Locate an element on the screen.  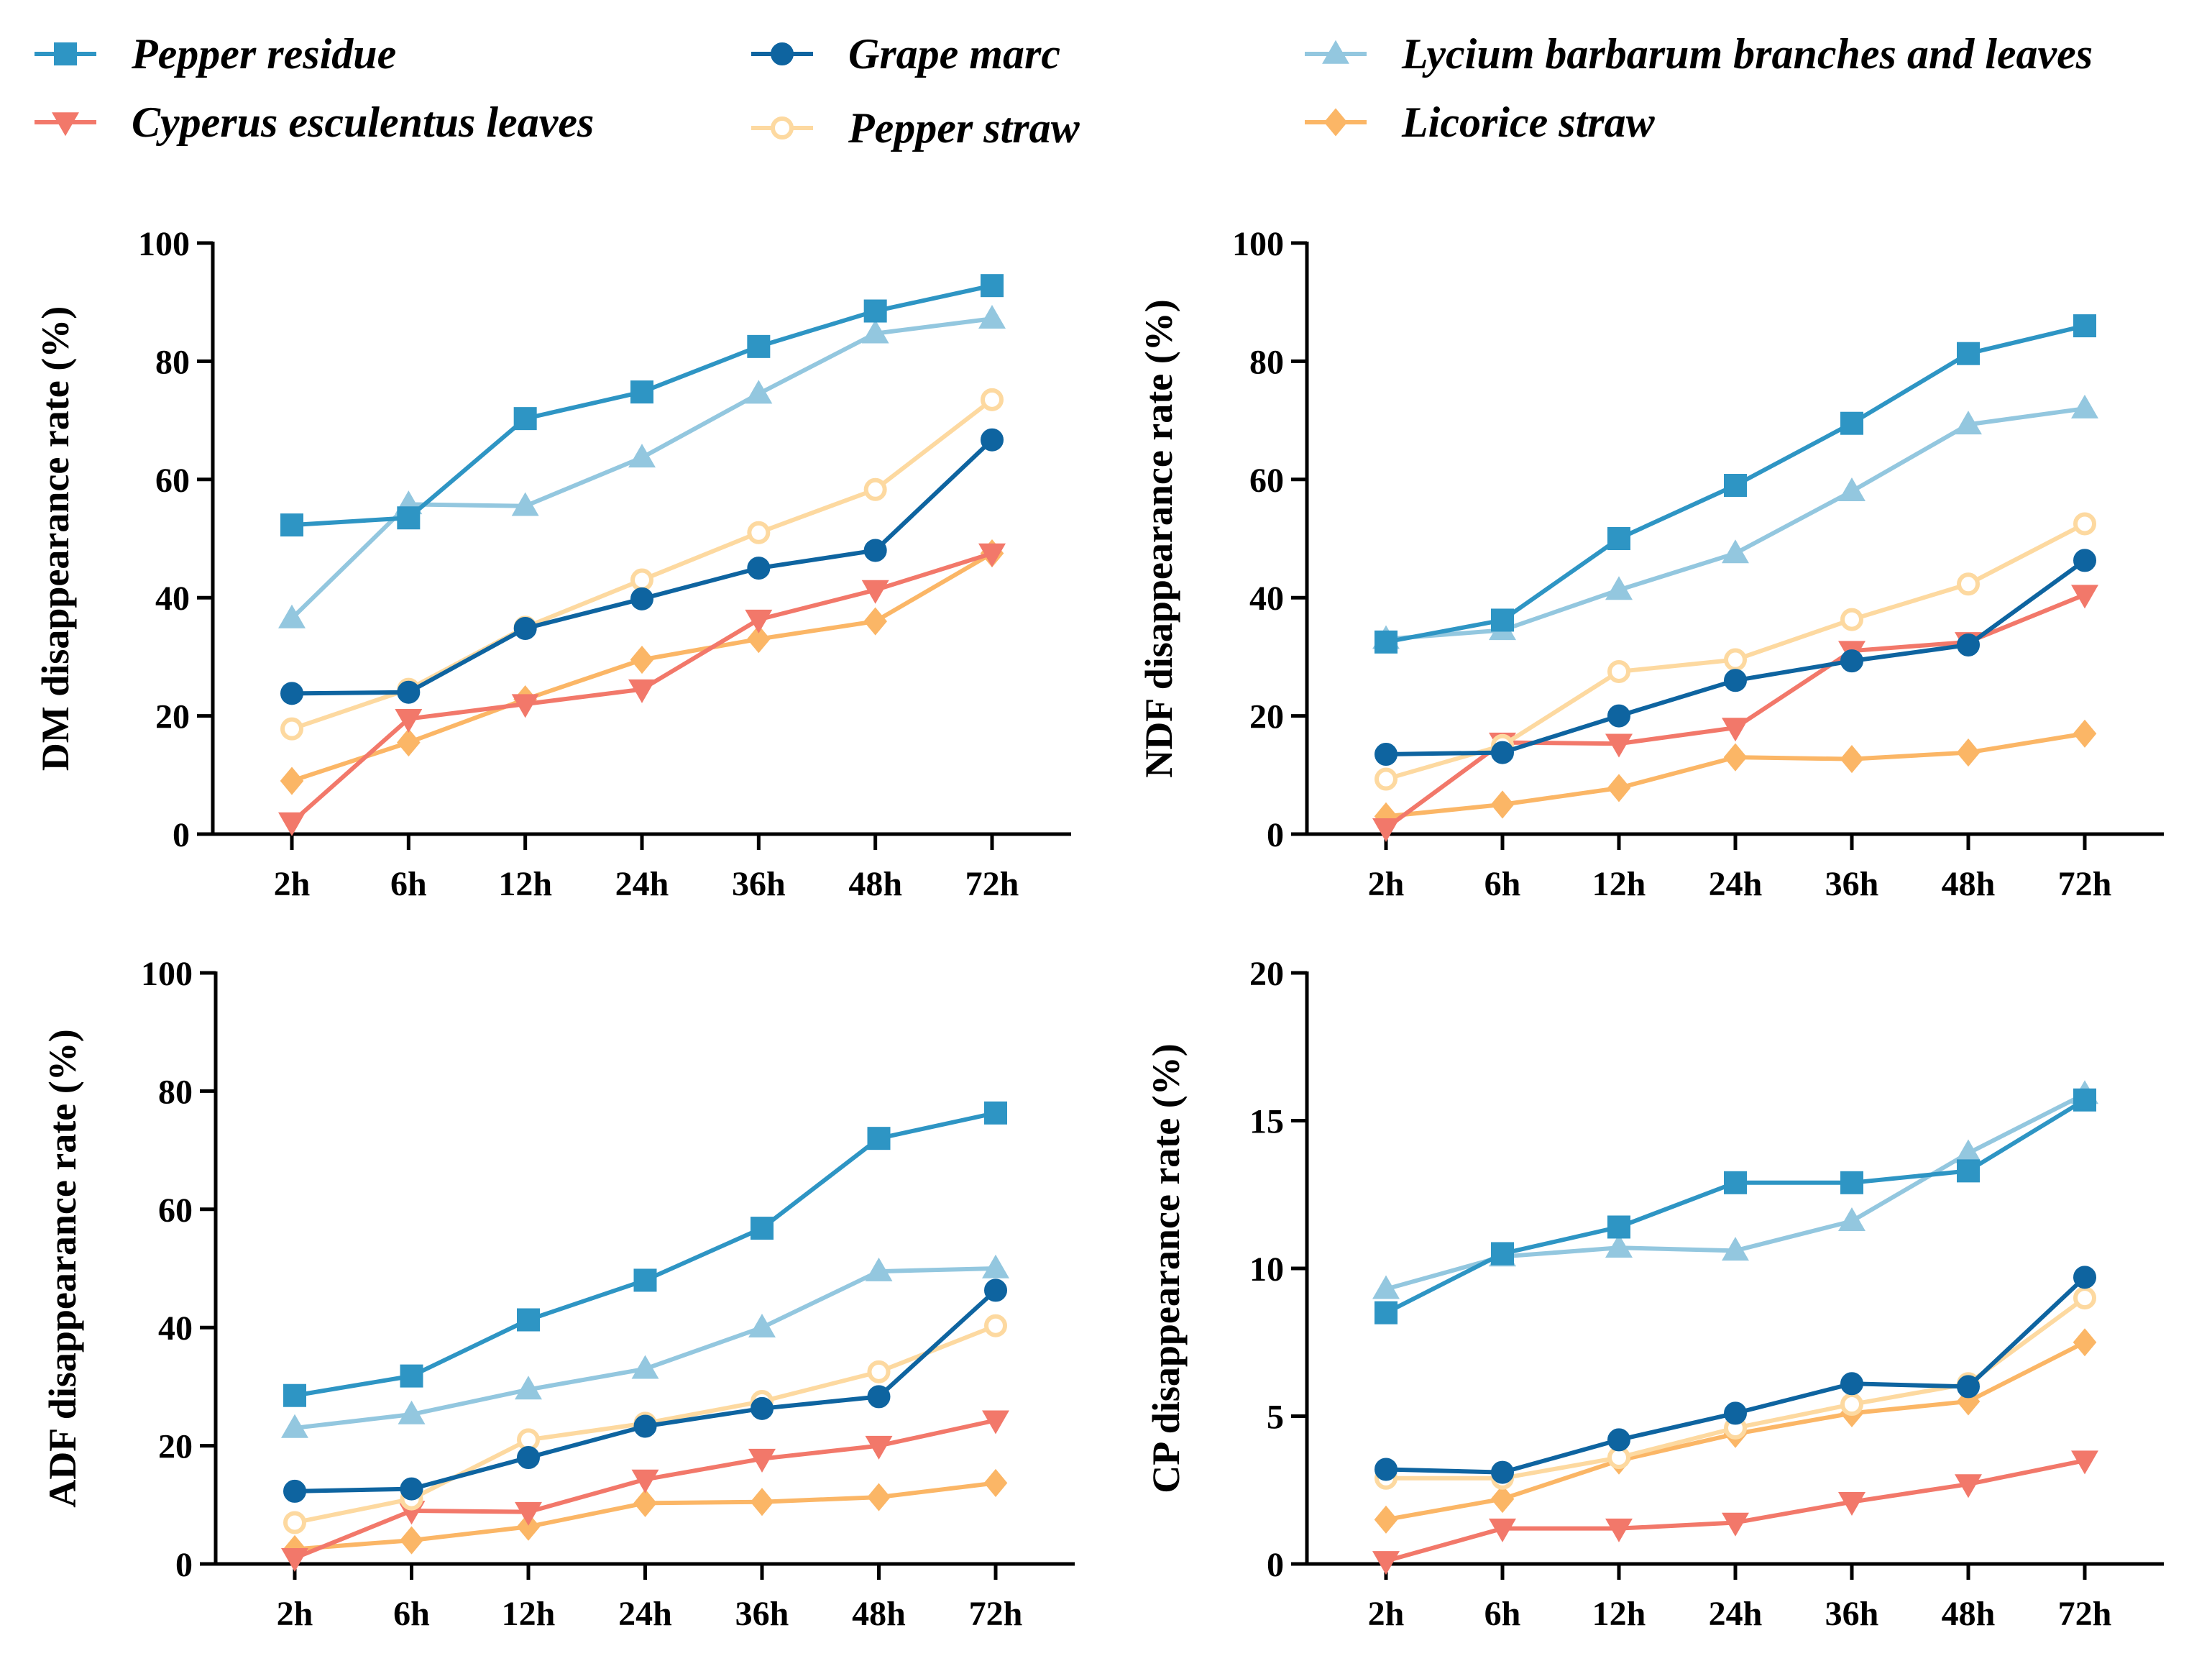
x-tick-label: 12h is located at coordinates (525, 884).